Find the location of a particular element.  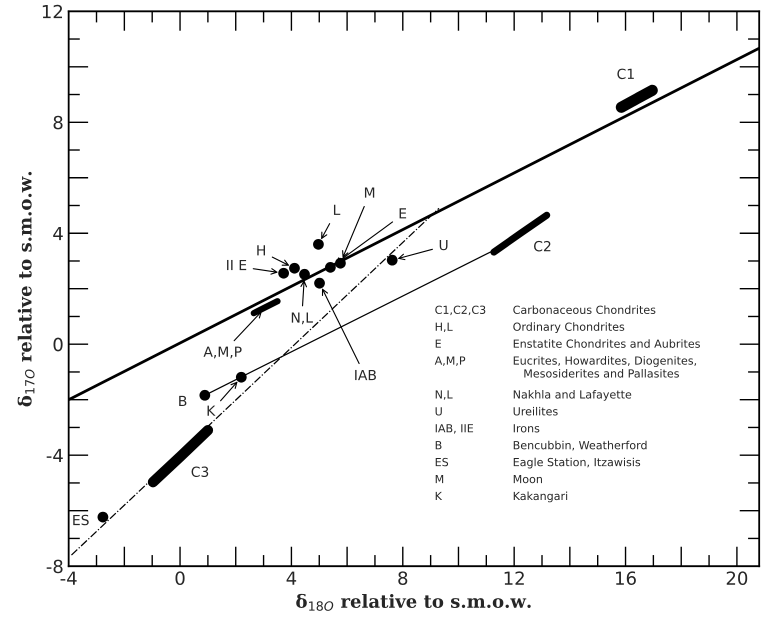

annotation: II E is located at coordinates (236, 265).